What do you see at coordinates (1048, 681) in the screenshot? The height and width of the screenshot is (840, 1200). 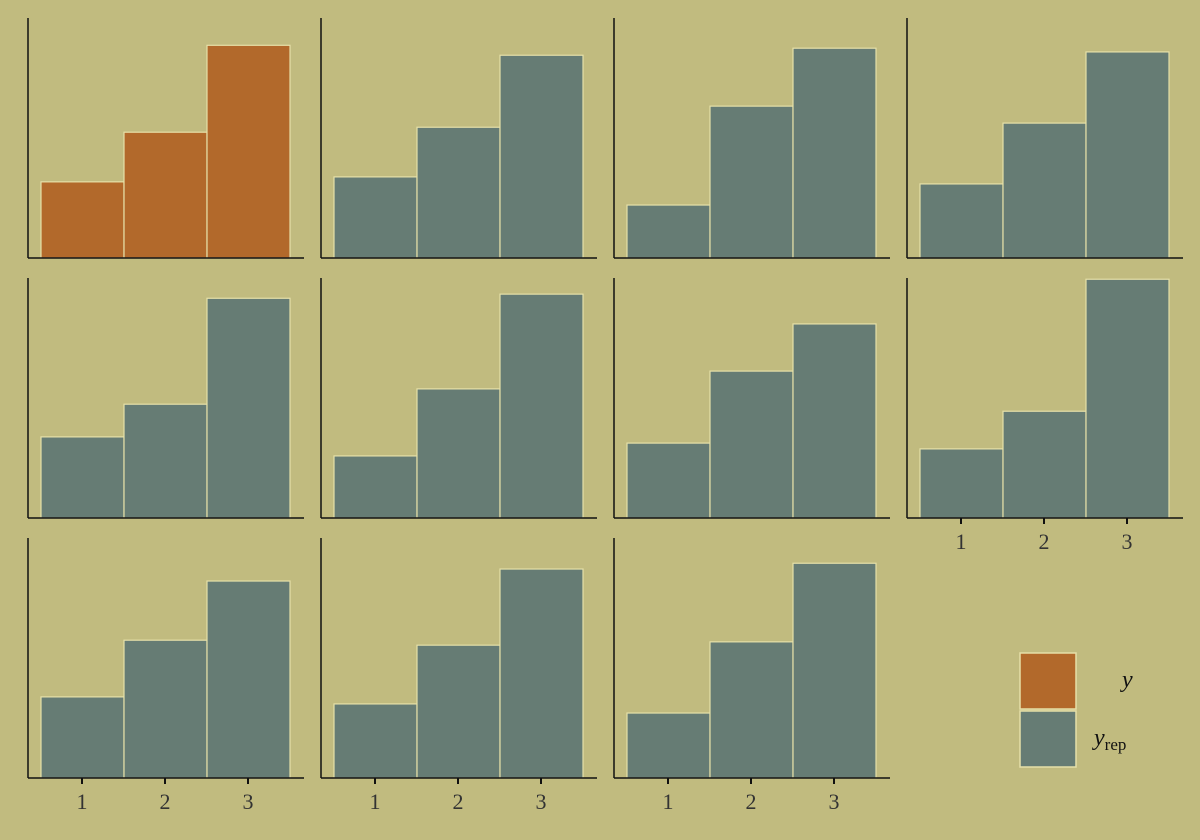 I see `legend-swatch-y` at bounding box center [1048, 681].